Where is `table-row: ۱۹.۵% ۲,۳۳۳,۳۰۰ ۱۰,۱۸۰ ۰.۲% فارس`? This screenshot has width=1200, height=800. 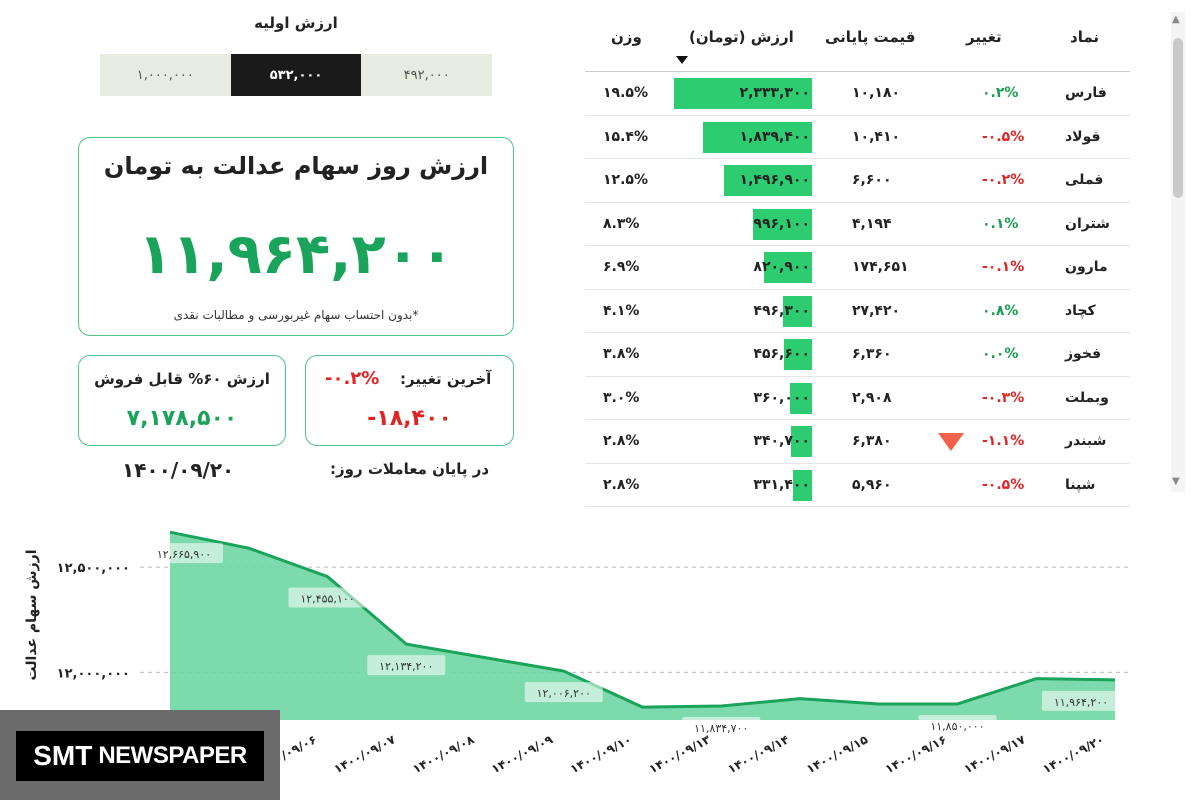
table-row: ۱۹.۵% ۲,۳۳۳,۳۰۰ ۱۰,۱۸۰ ۰.۲% فارس is located at coordinates (857, 94).